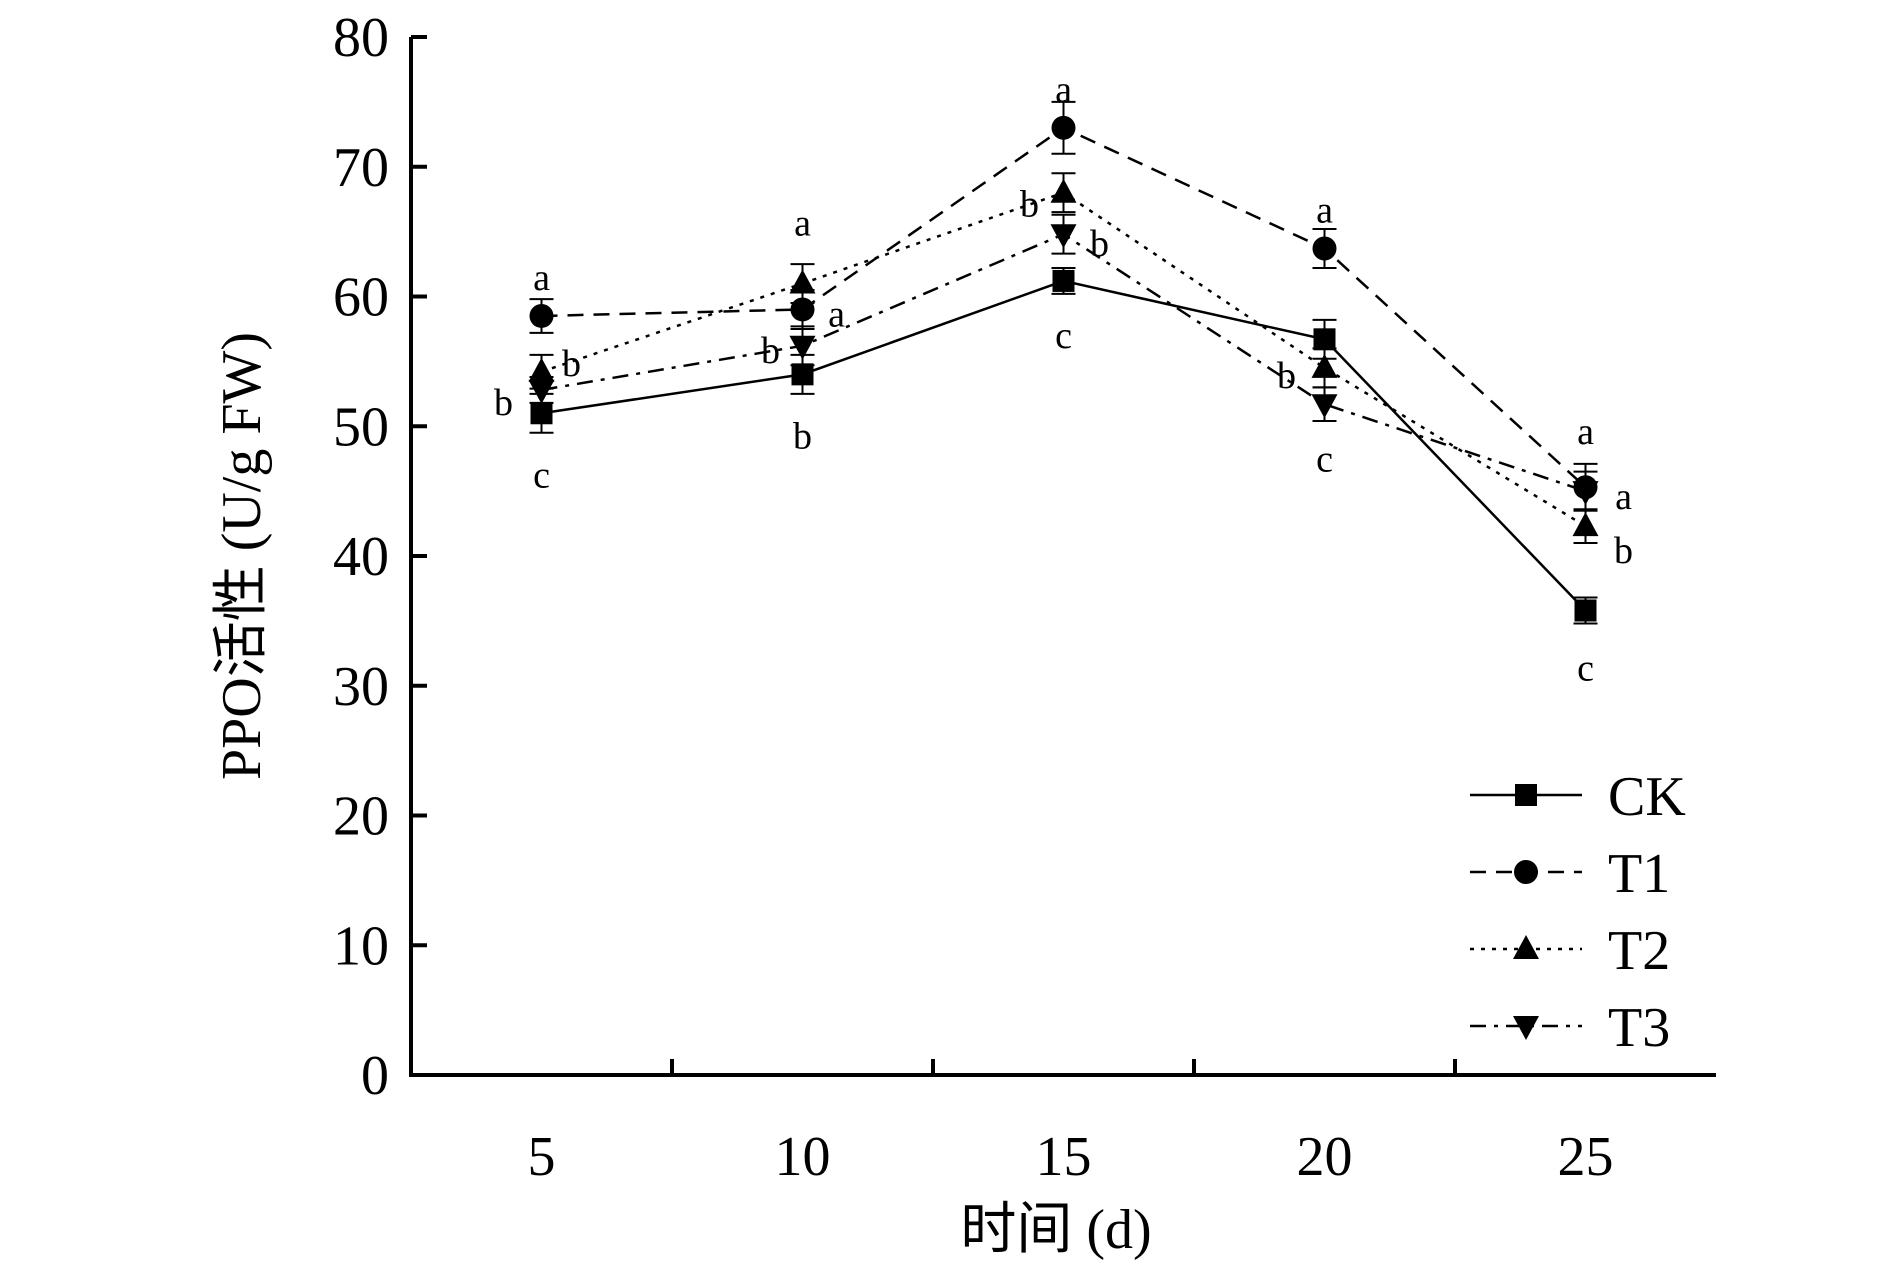  I want to click on x-tick-label: 20, so click(1325, 1157).